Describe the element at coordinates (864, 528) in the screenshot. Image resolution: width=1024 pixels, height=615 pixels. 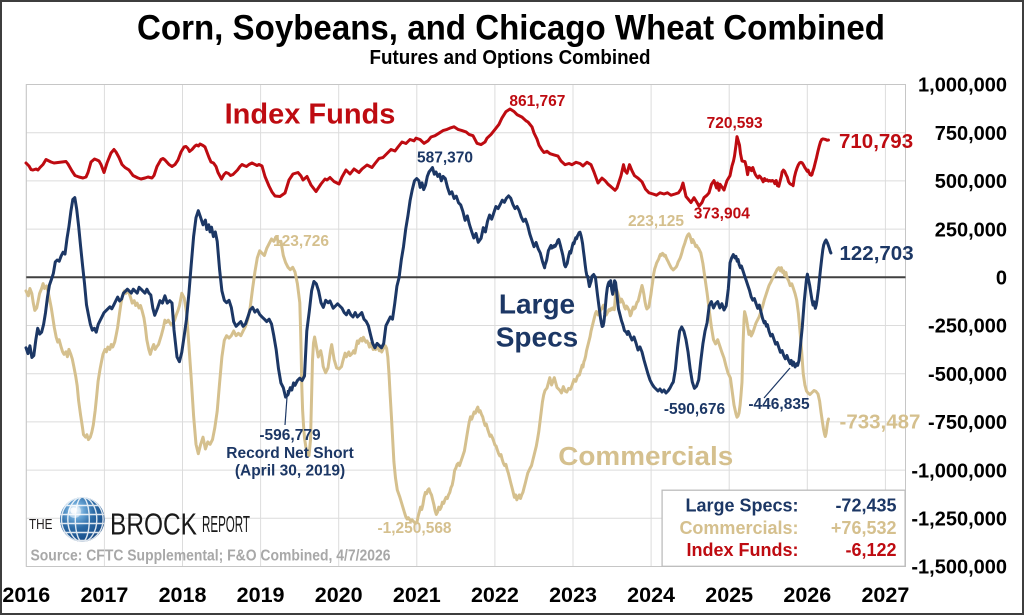
I see `svg-text: +76,532` at that location.